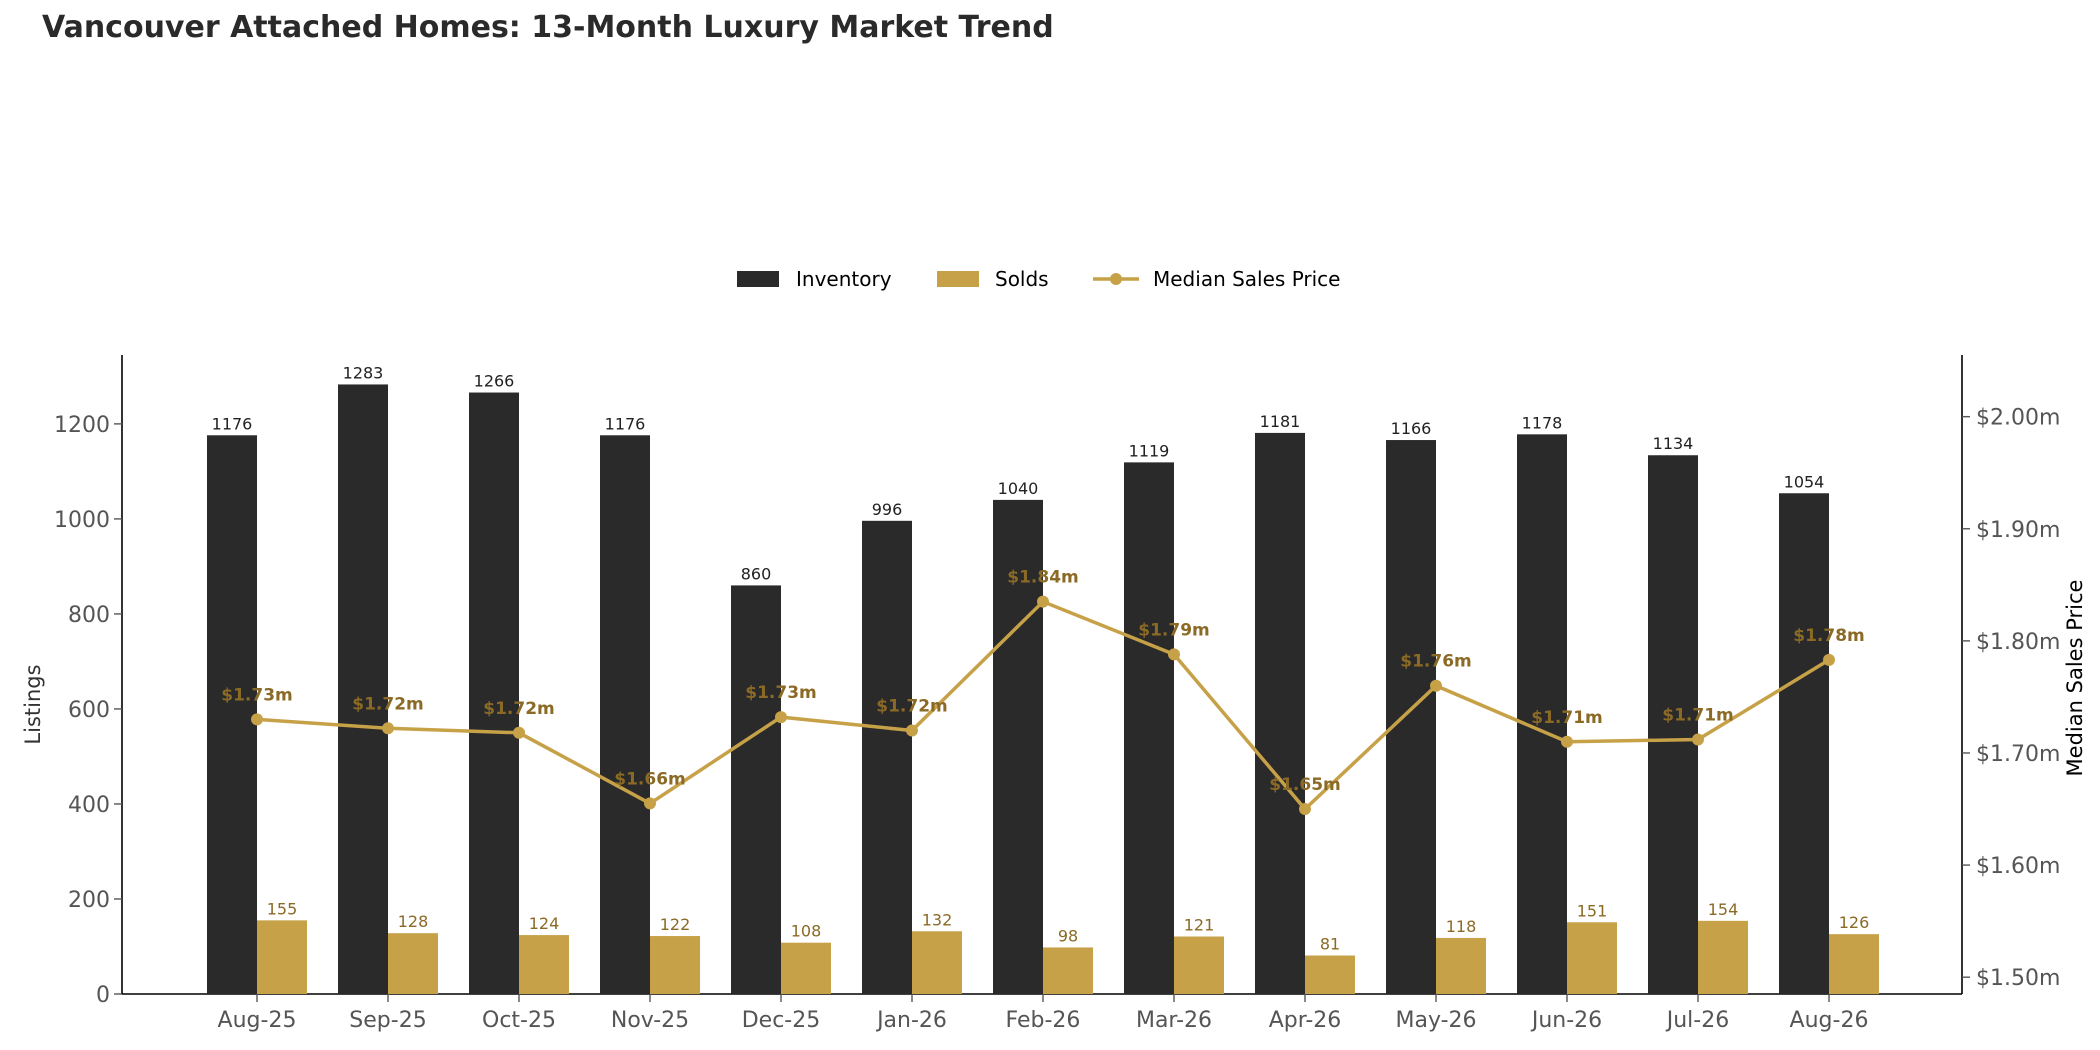  Describe the element at coordinates (519, 1020) in the screenshot. I see `x-tick-label: Oct-25` at that location.